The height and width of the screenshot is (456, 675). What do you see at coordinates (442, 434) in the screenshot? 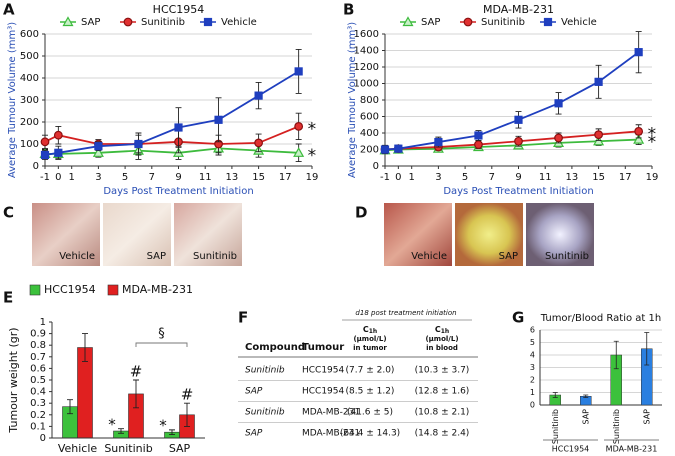
I see `table-cell: (14.8 ± 2.4)` at bounding box center [442, 434].